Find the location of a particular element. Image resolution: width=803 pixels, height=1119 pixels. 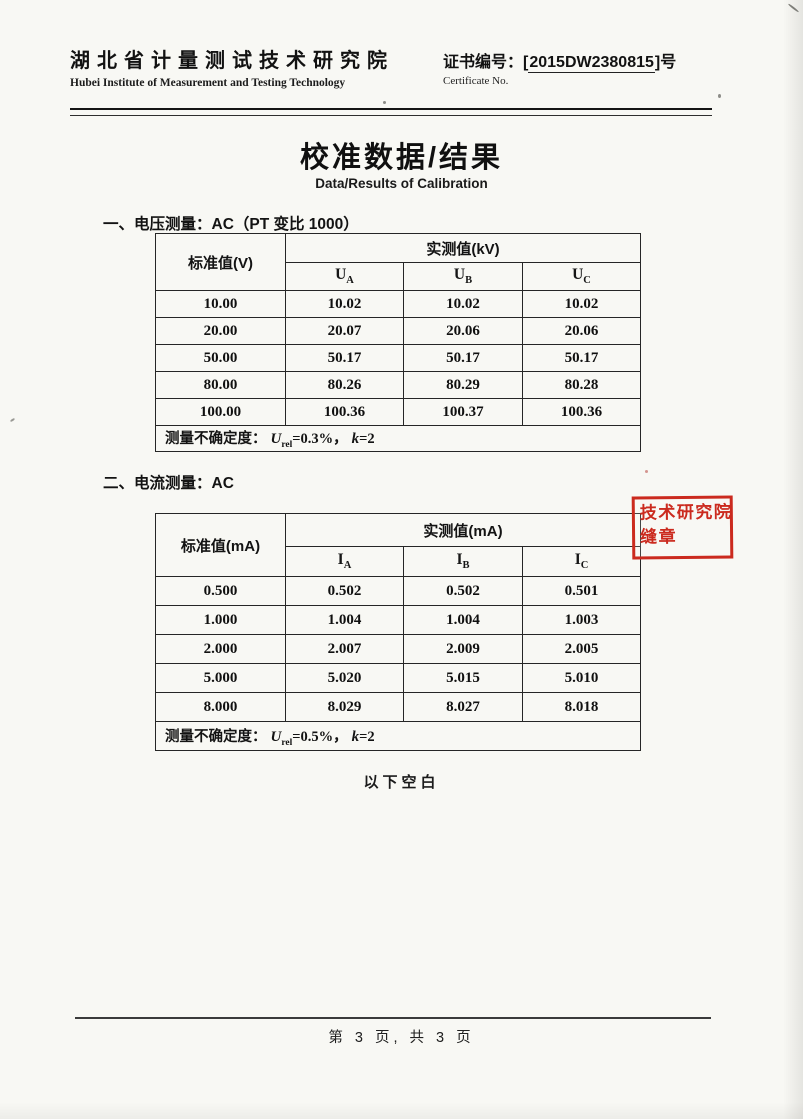

std-cell: 100.00 is located at coordinates (220, 412).